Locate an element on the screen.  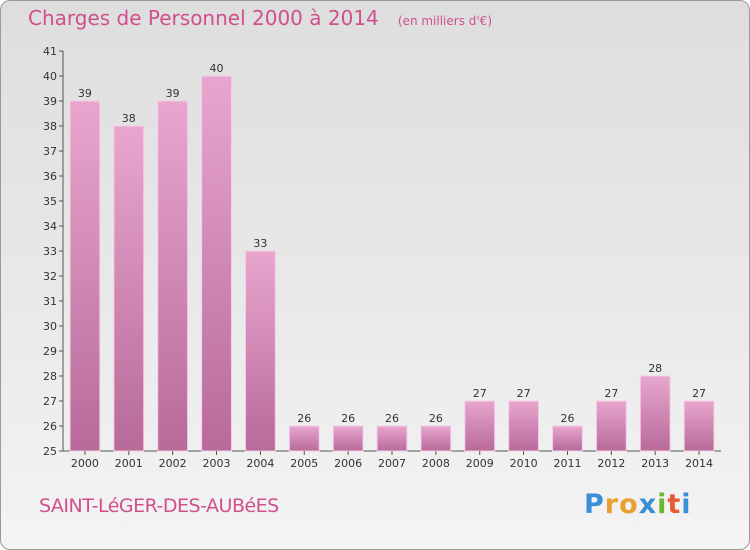
y-tick-label: 25 is located at coordinates (50, 451).